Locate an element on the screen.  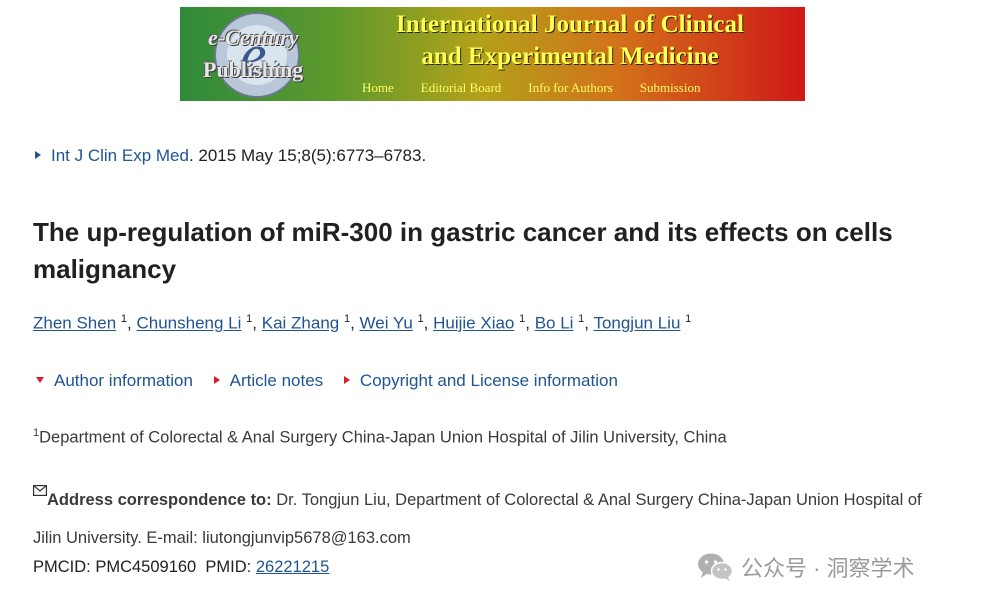
article-ids: PMCID: PMC4509160 PMID: 26221215 is located at coordinates (181, 567).